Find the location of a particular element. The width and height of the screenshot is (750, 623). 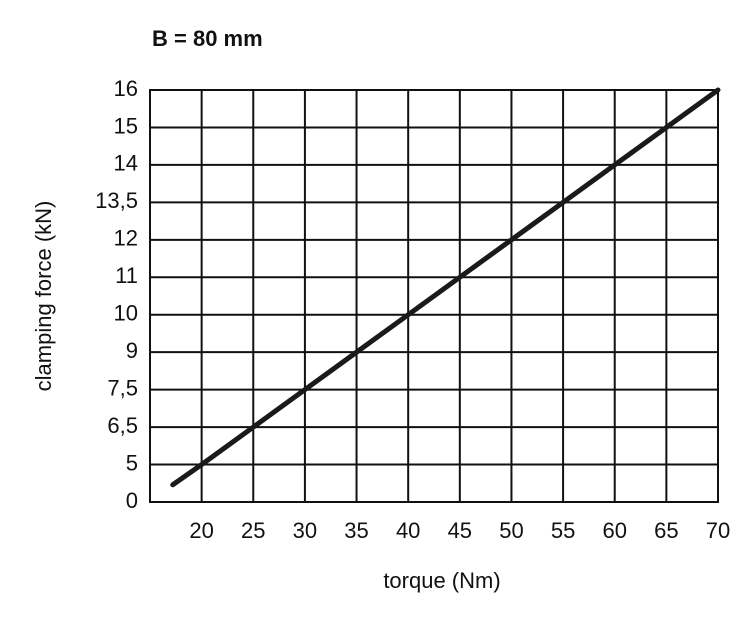

y-tick-label: 11 is located at coordinates (126, 275).